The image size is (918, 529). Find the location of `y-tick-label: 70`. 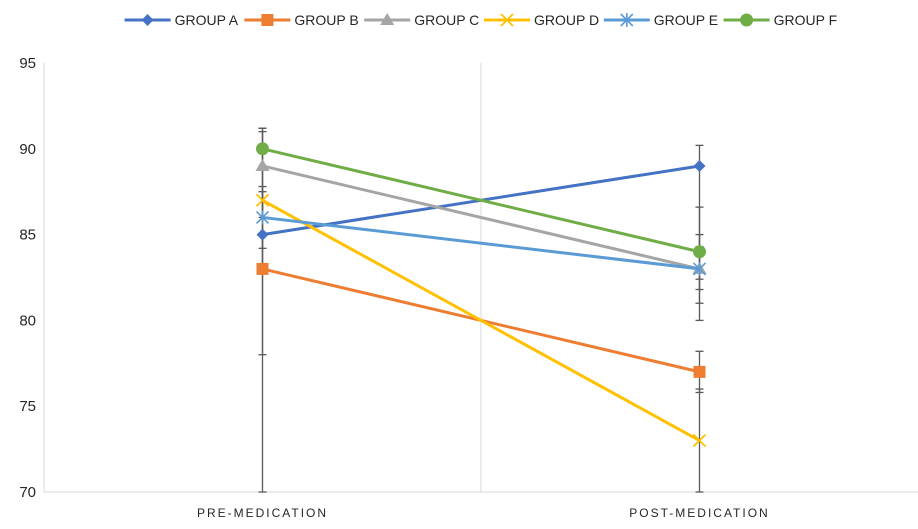

y-tick-label: 70 is located at coordinates (27, 492).